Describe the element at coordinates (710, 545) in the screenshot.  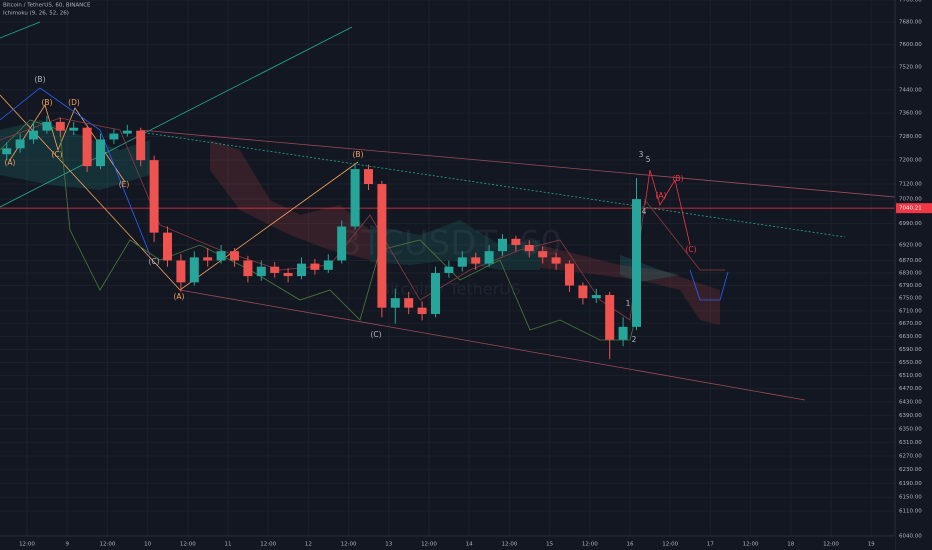
I see `x-tick-label: 17` at that location.